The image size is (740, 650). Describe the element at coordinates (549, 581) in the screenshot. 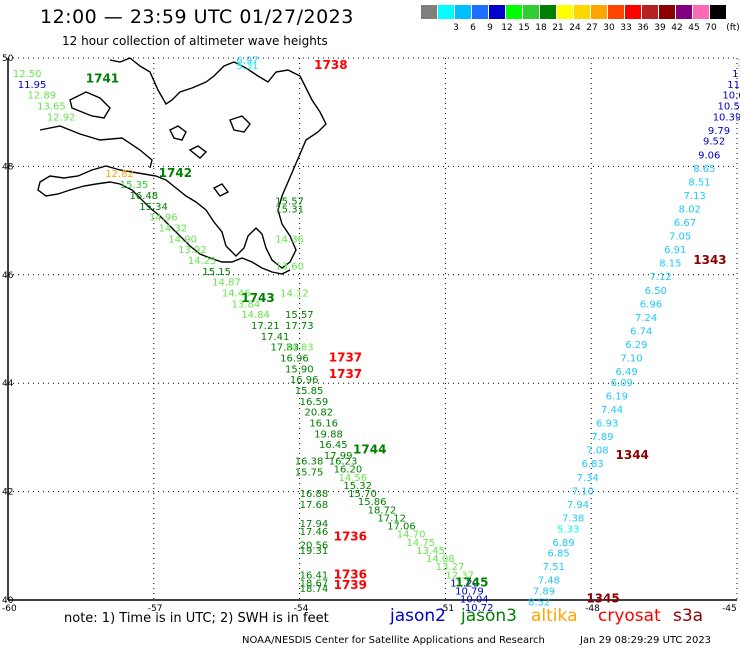

I see `swh-value: 7.48` at that location.